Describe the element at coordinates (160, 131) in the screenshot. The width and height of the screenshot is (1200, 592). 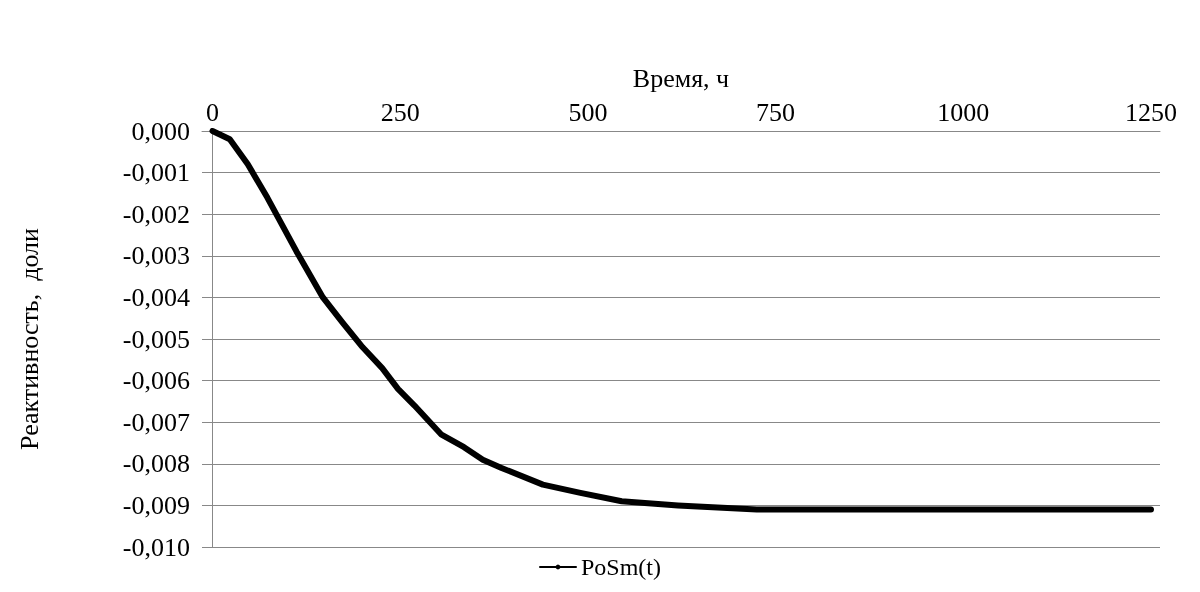
I see `y-tick-label: 0,000` at that location.